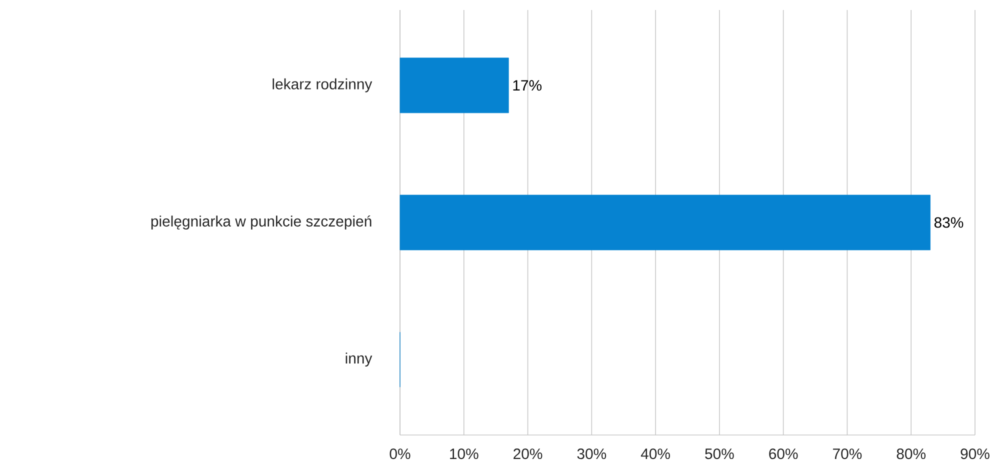 This screenshot has height=475, width=992. I want to click on data-label: 83%, so click(949, 222).